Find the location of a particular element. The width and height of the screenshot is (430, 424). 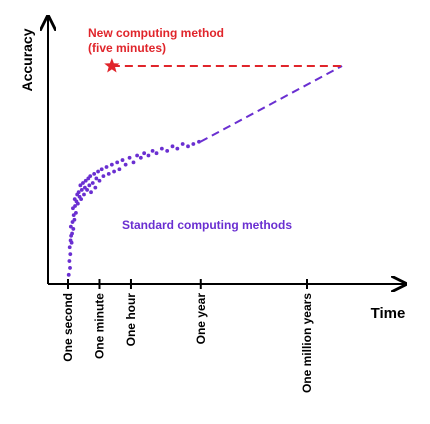

new-method-label-line1: New computing method is located at coordinates (156, 33).